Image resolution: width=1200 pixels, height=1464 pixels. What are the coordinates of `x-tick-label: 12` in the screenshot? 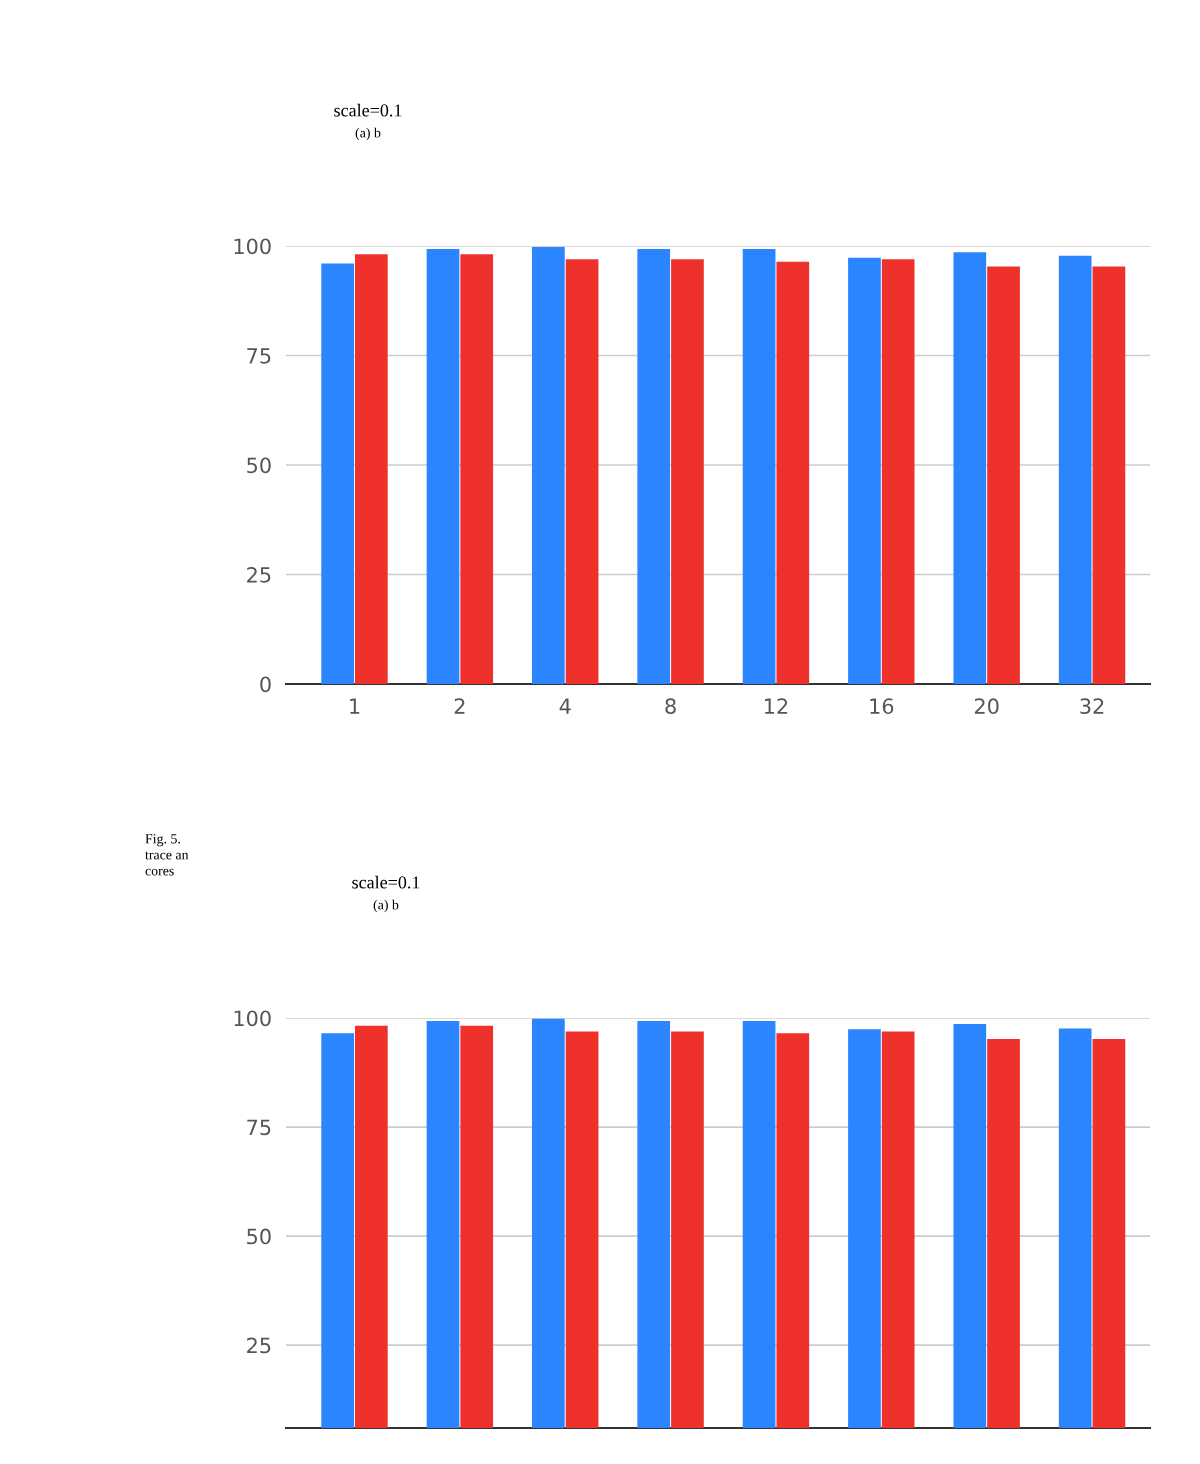 It's located at (776, 706).